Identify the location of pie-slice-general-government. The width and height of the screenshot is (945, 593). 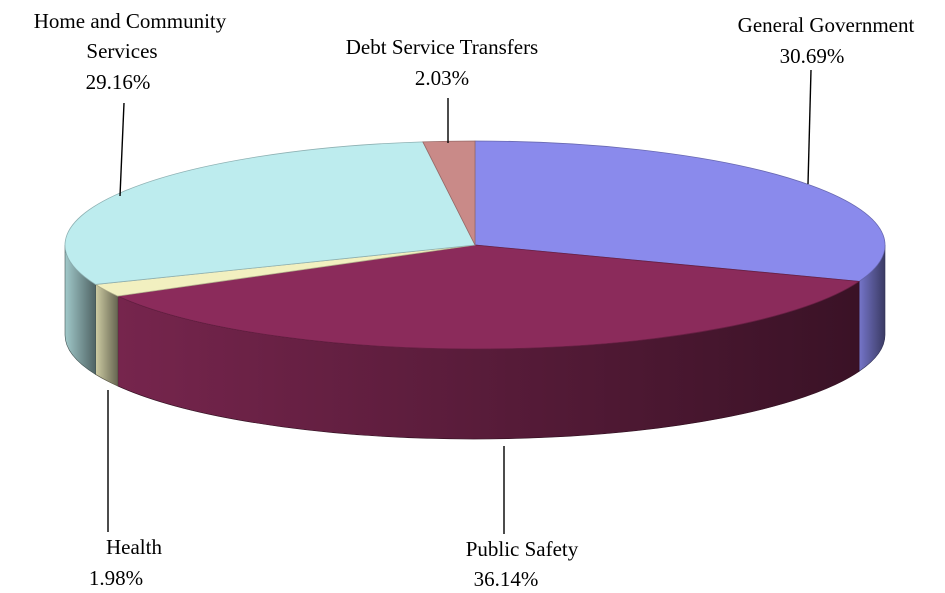
(680, 211).